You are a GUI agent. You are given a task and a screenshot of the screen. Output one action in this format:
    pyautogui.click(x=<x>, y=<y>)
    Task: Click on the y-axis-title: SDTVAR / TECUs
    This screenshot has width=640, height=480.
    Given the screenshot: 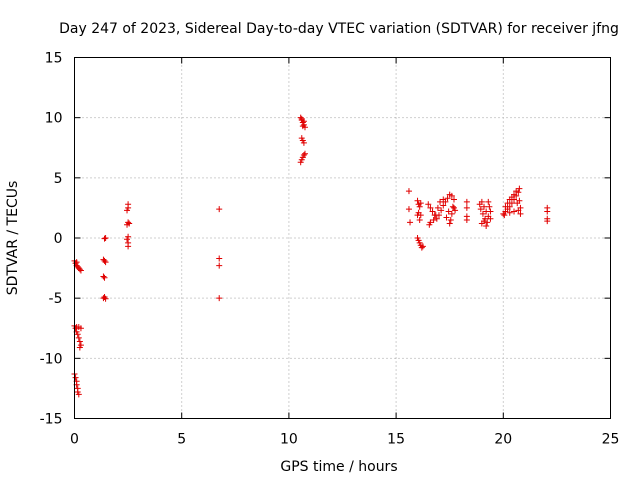 What is the action you would take?
    pyautogui.click(x=13, y=238)
    